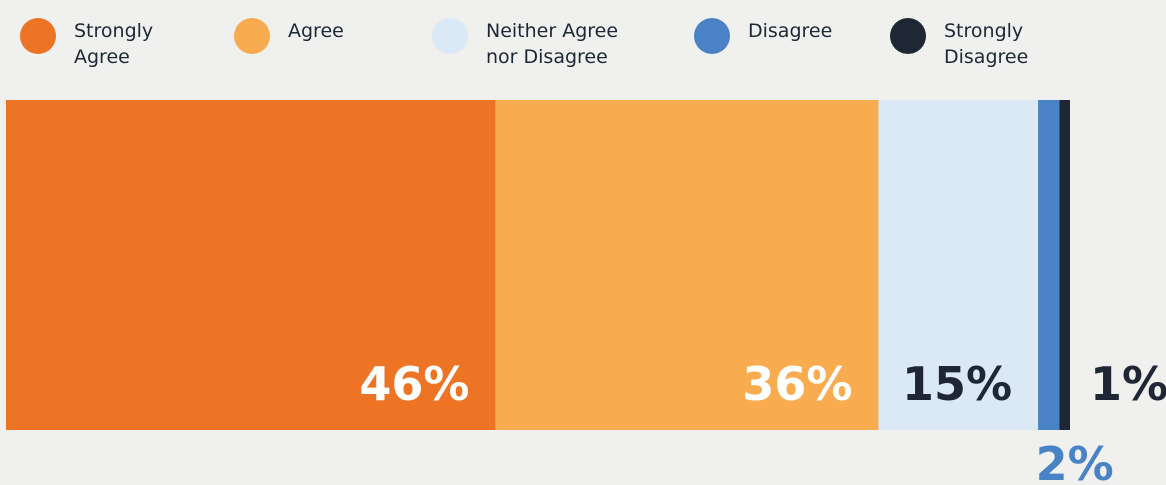  What do you see at coordinates (712, 36) in the screenshot?
I see `legend-swatch-disagree` at bounding box center [712, 36].